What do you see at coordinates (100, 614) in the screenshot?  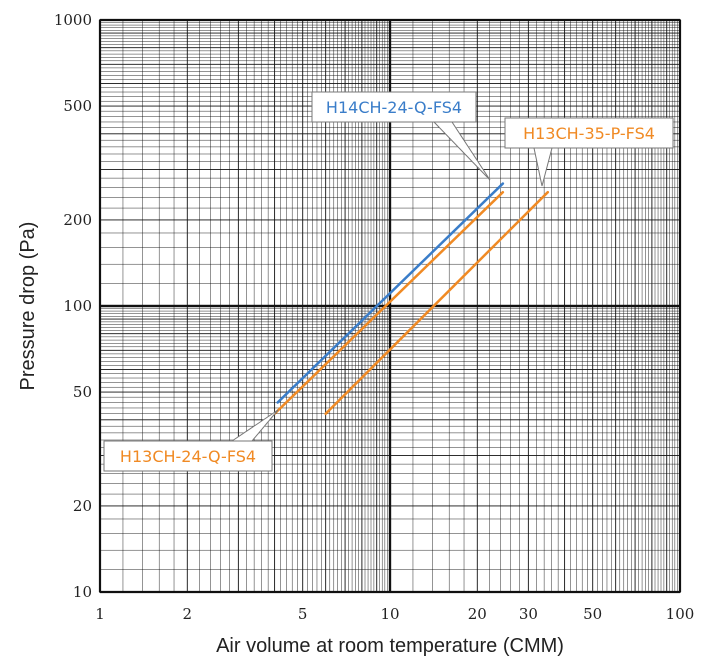 I see `x-tick-label: 1` at bounding box center [100, 614].